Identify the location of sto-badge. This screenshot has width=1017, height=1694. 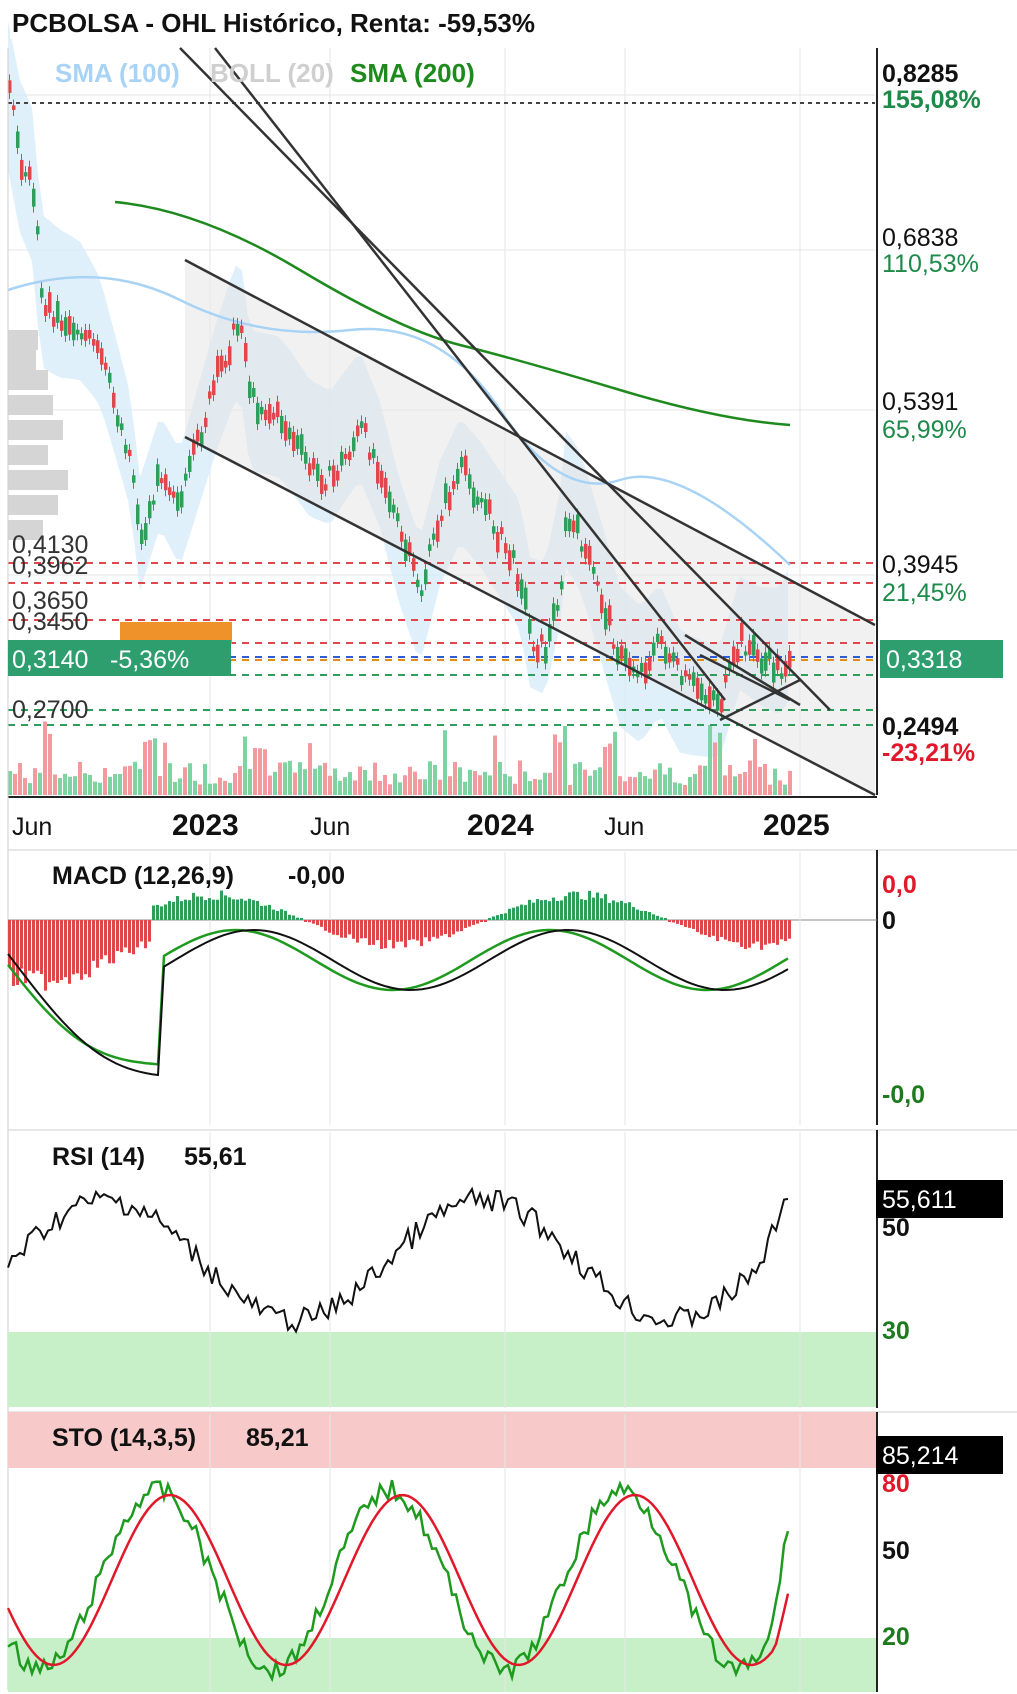
(939, 1455).